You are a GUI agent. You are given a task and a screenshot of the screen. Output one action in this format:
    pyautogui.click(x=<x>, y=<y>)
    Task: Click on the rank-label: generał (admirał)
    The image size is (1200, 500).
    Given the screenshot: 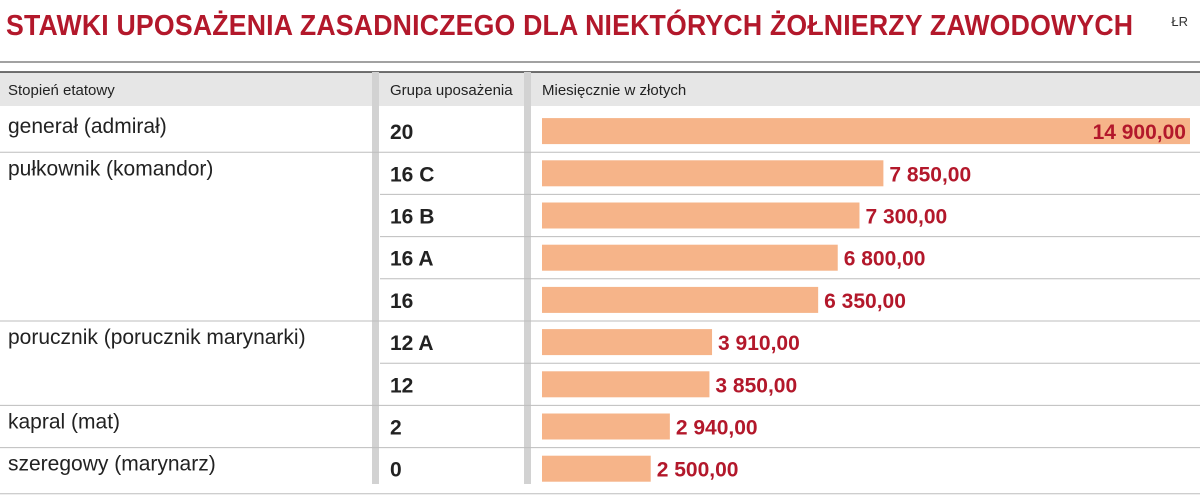 What is the action you would take?
    pyautogui.click(x=87, y=126)
    